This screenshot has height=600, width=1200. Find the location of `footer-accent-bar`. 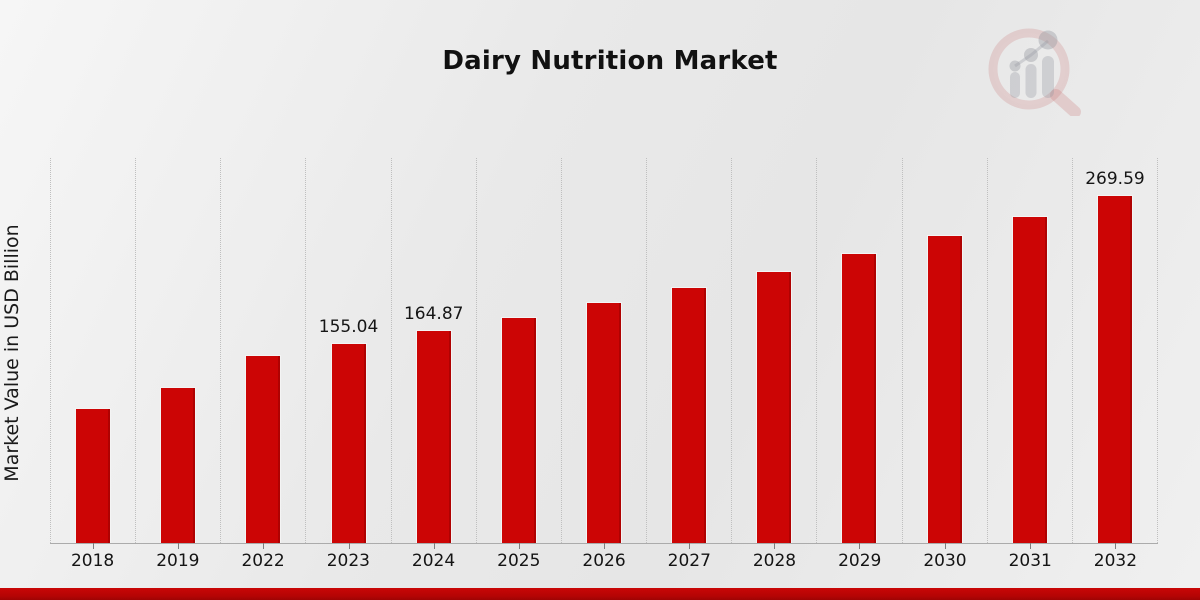

footer-accent-bar is located at coordinates (600, 594).